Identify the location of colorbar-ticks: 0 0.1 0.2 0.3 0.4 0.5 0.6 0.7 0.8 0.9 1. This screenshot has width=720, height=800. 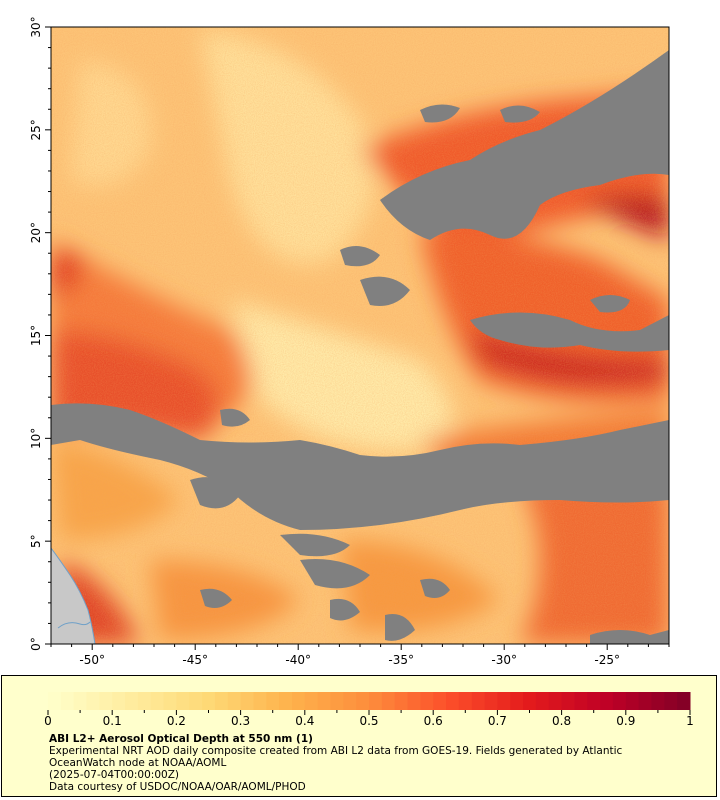
(369, 719).